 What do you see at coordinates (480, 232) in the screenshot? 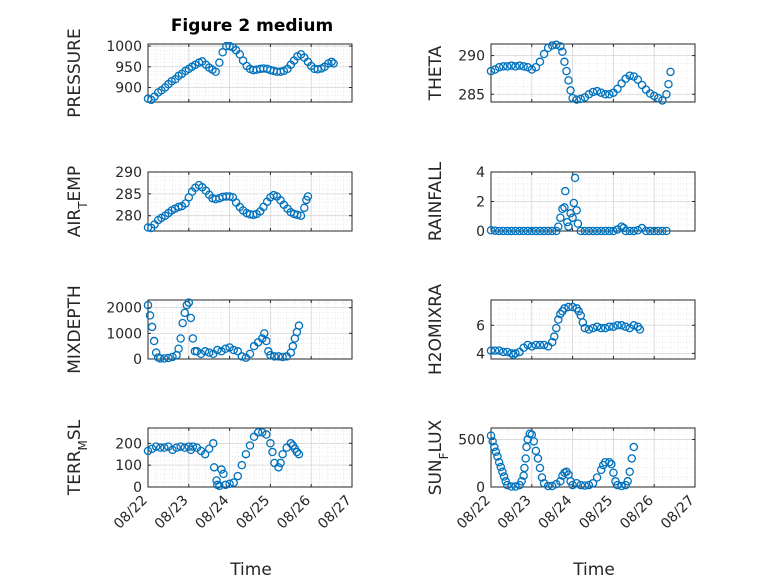
I see `y-tick-label: 0` at bounding box center [480, 232].